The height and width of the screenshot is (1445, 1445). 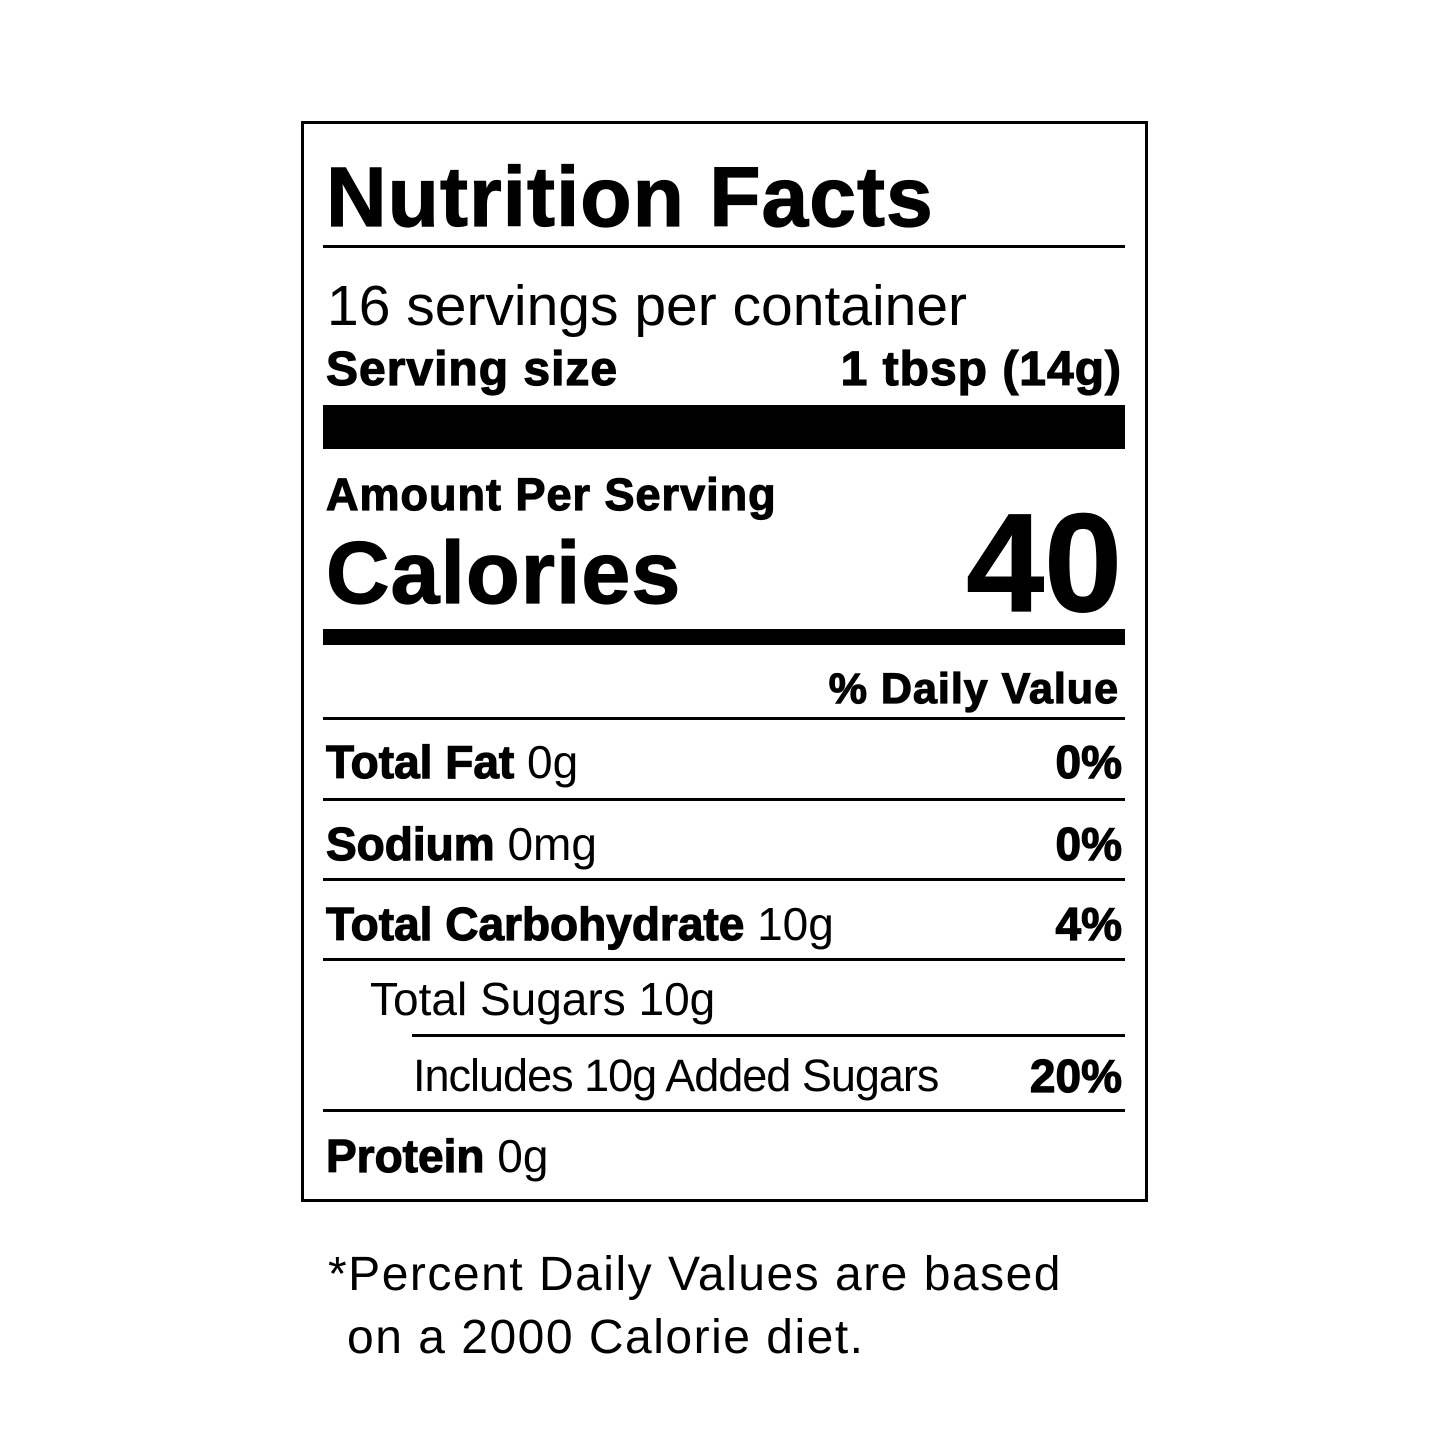 What do you see at coordinates (405, 1156) in the screenshot?
I see `nutrient-name: Protein` at bounding box center [405, 1156].